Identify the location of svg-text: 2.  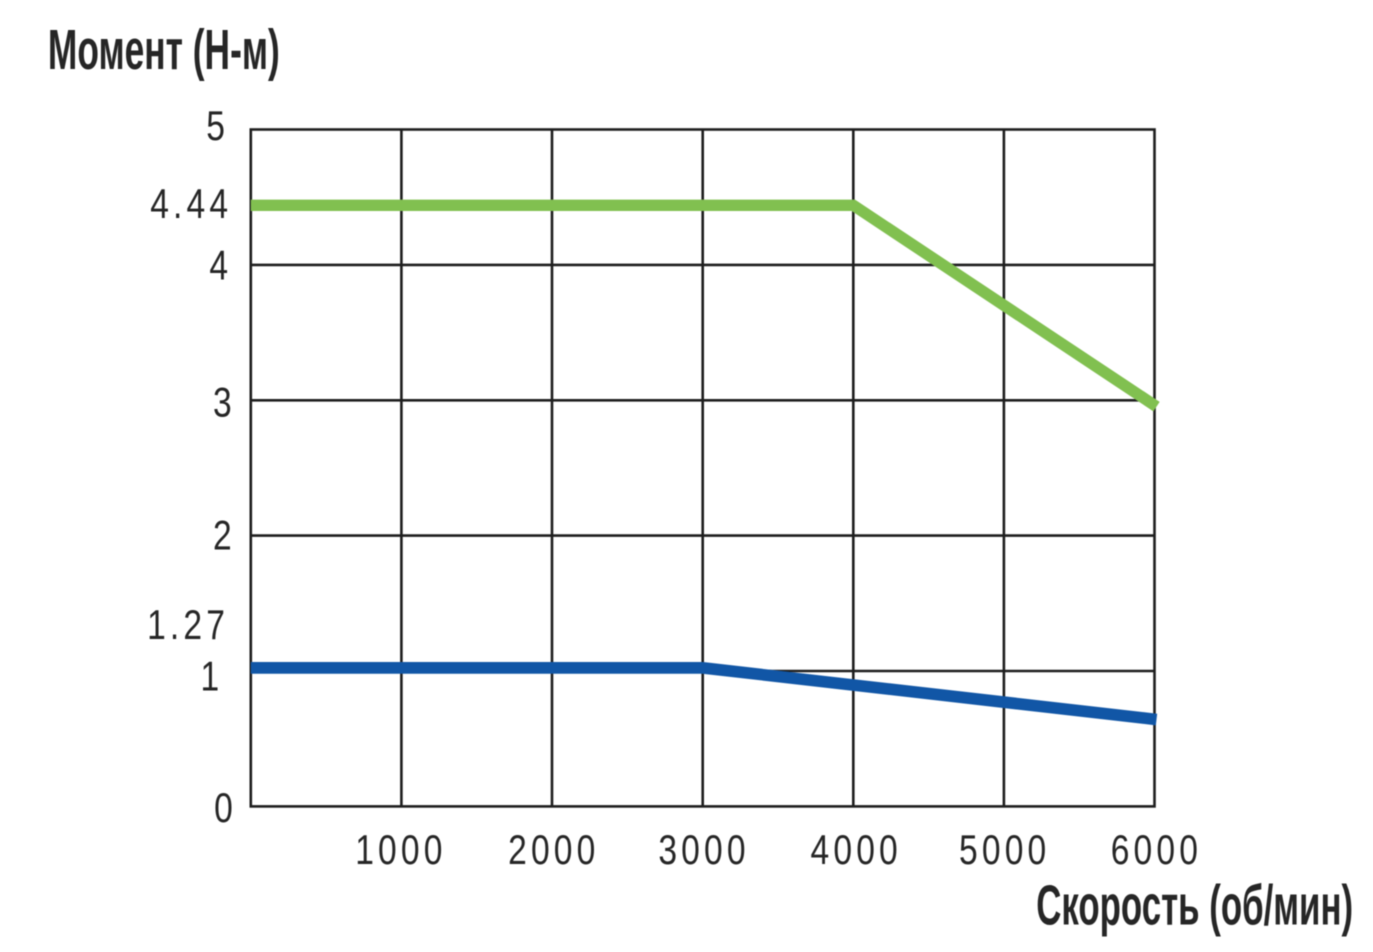
(224, 536).